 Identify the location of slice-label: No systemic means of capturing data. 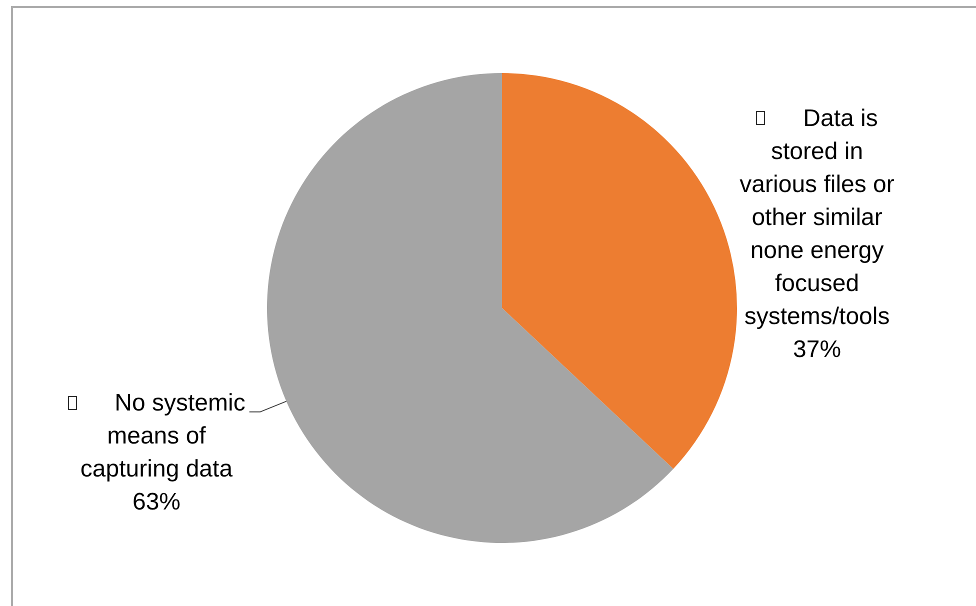
(163, 435).